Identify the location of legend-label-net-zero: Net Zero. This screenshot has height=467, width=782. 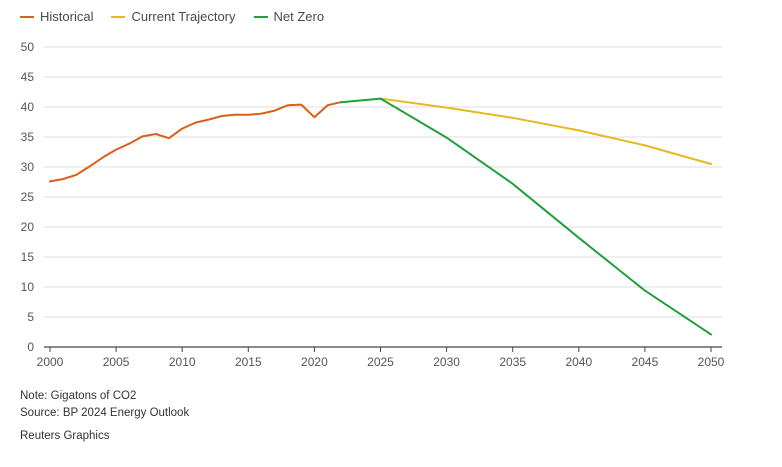
(299, 16).